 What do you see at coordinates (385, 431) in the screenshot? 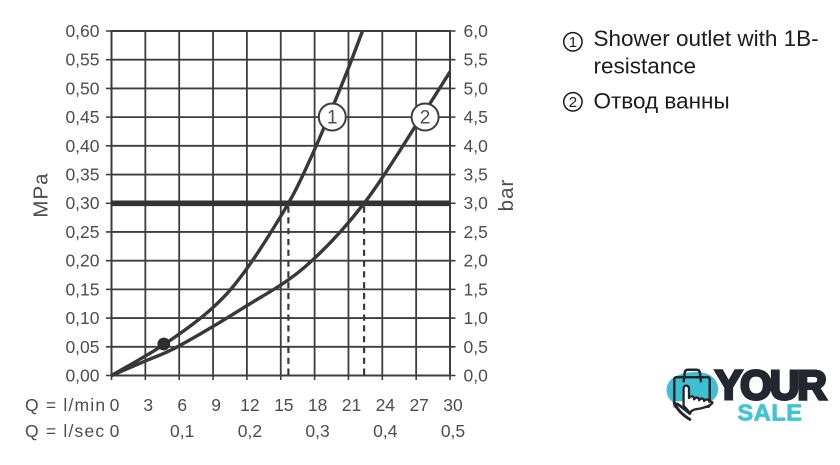
I see `svg-text: 0,4` at bounding box center [385, 431].